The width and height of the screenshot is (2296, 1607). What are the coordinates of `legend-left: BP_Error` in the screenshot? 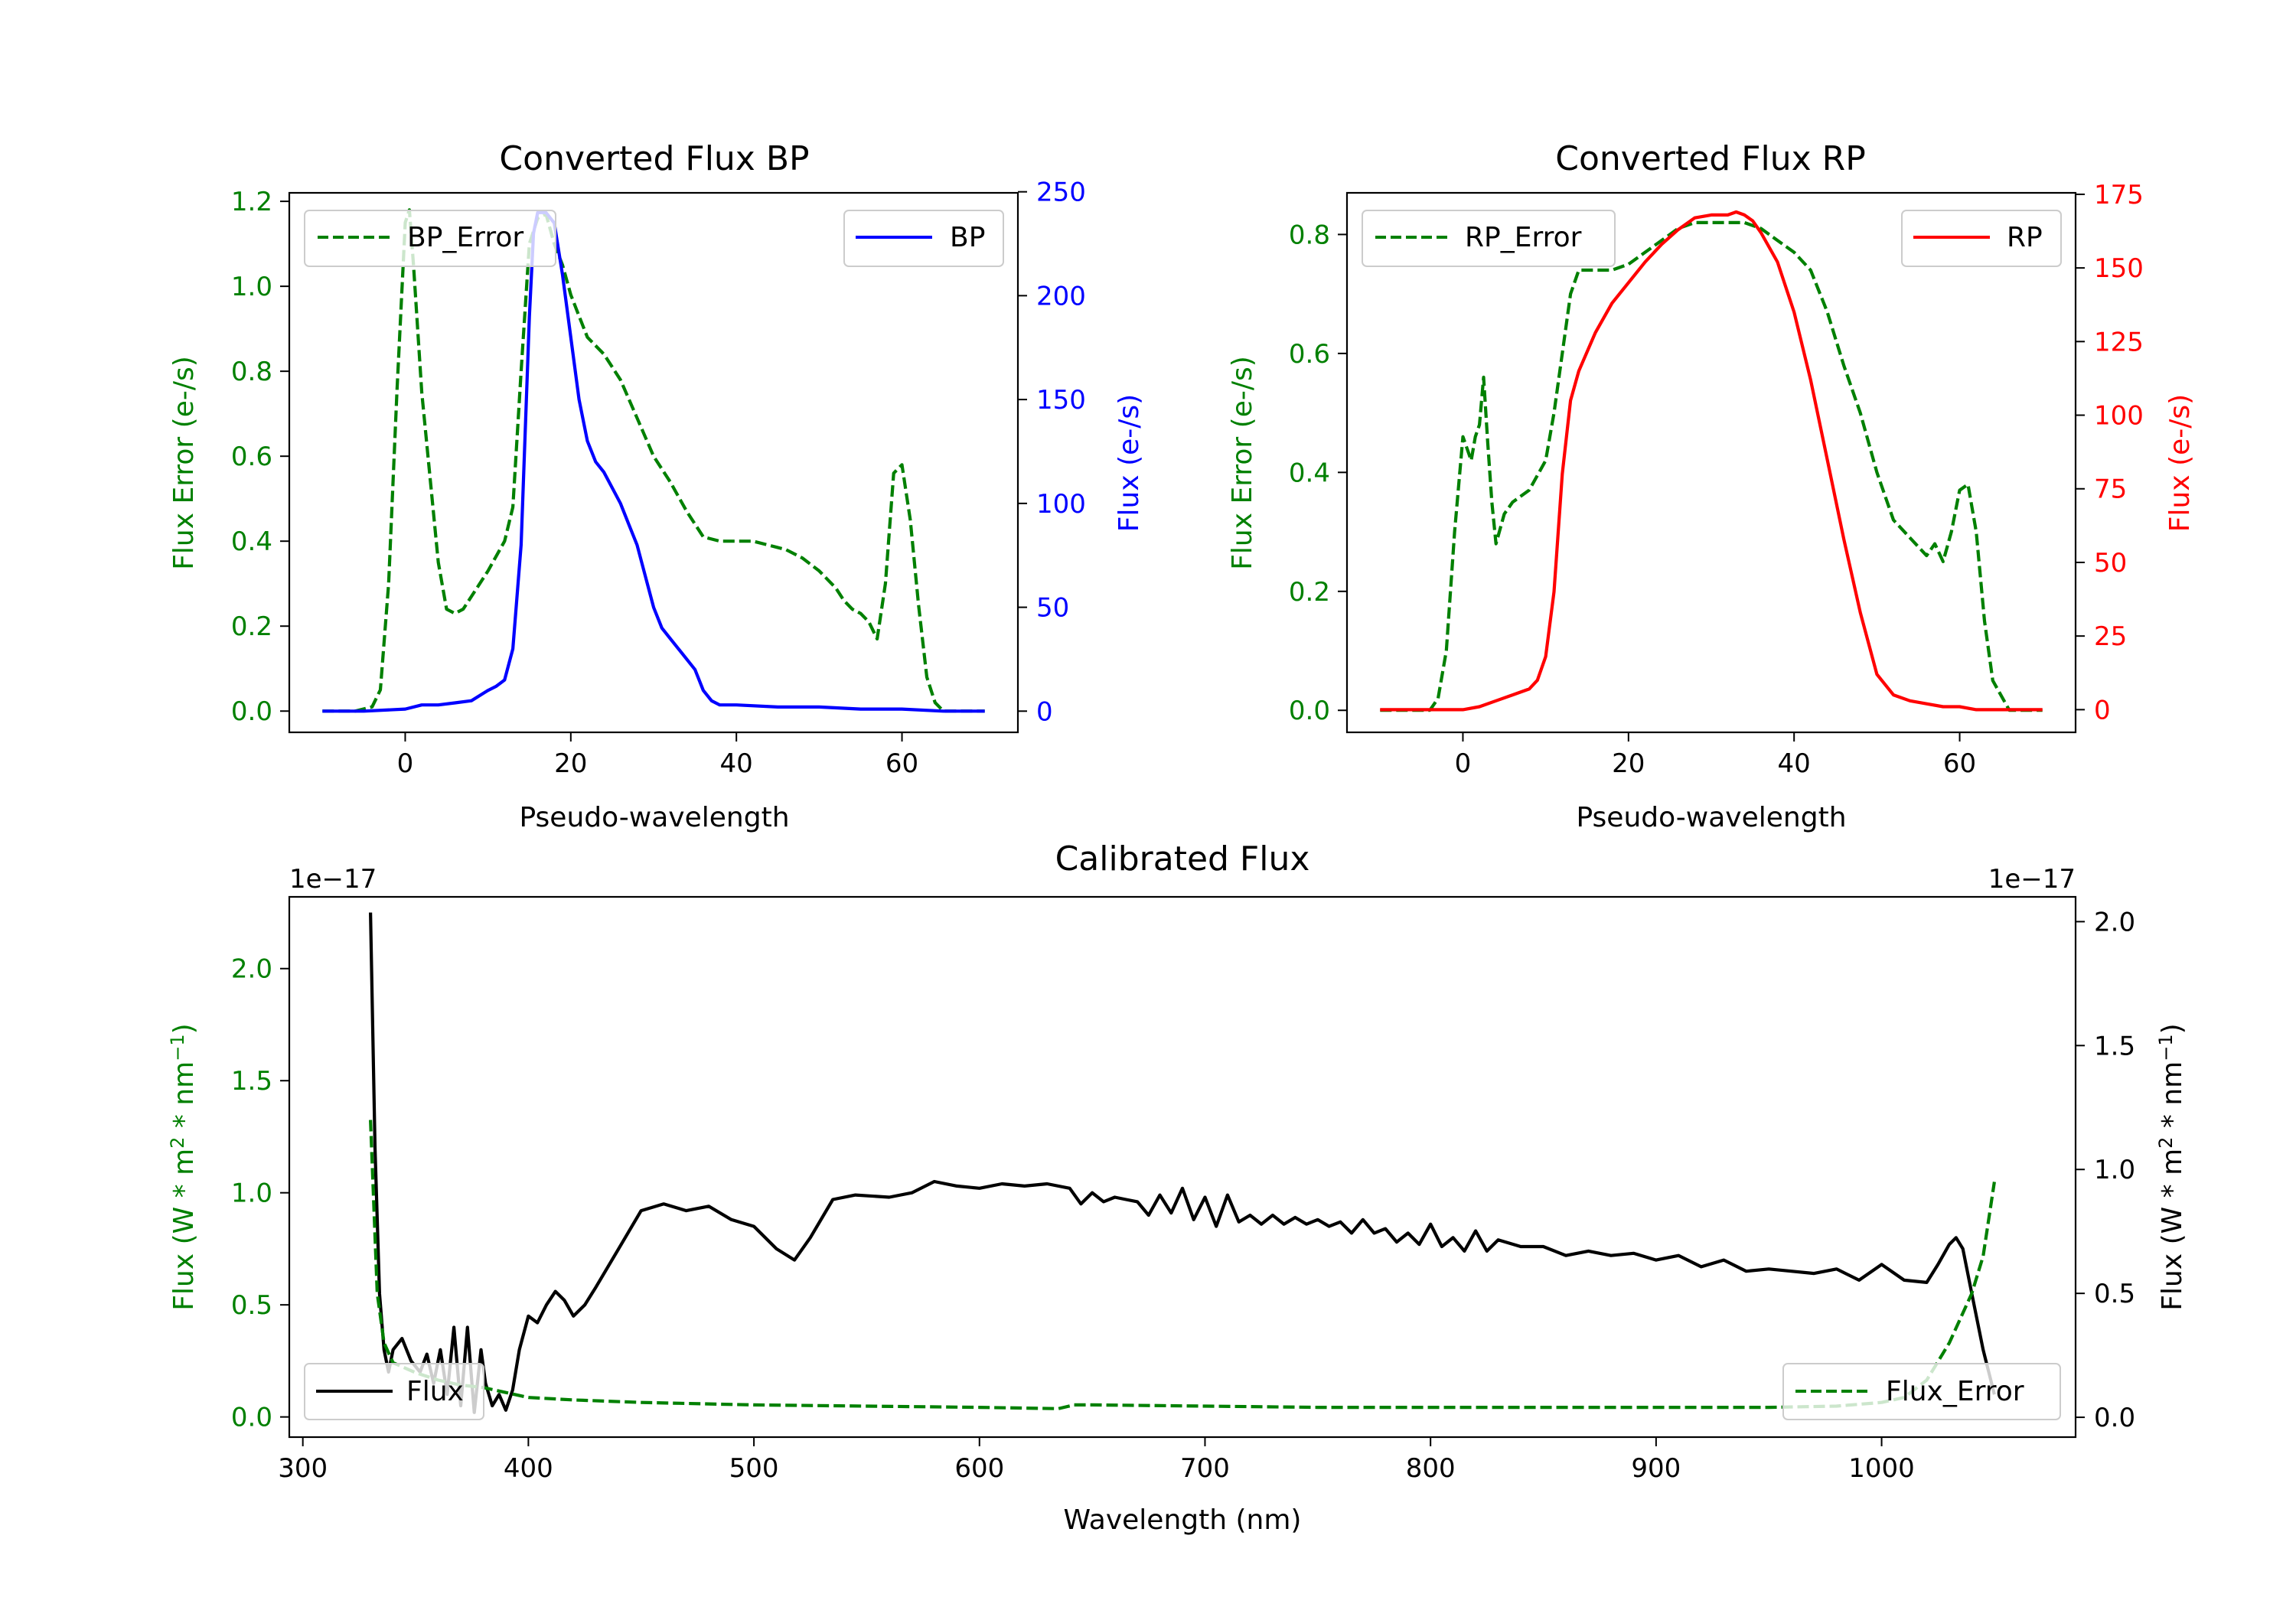 It's located at (430, 239).